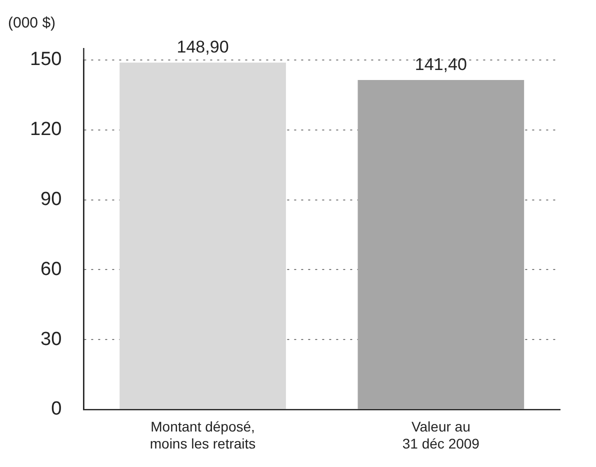 This screenshot has width=596, height=467. I want to click on x-tick-label: Valeur au 31 déc 2009, so click(441, 435).